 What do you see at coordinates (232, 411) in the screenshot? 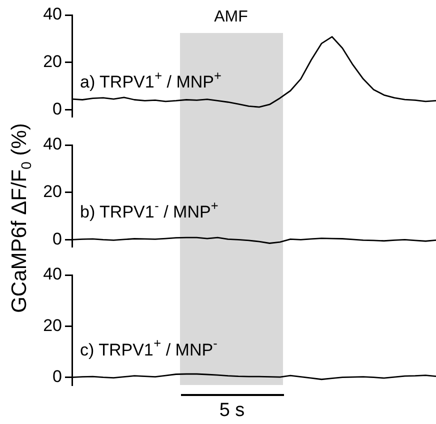
I see `text: 5 s` at bounding box center [232, 411].